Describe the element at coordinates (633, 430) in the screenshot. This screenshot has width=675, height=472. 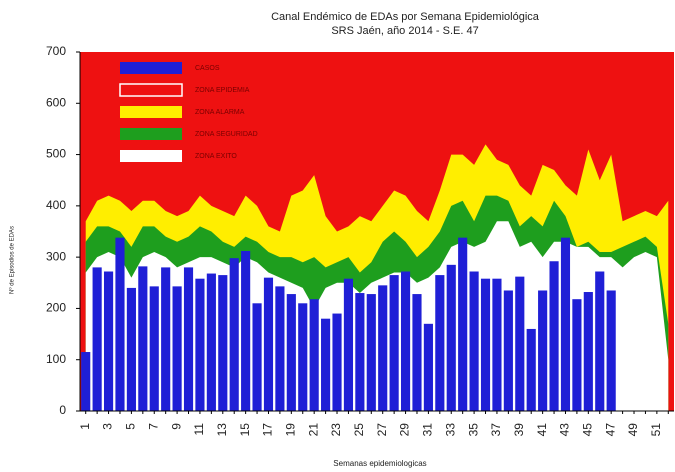
I see `x-tick-label: 49` at that location.